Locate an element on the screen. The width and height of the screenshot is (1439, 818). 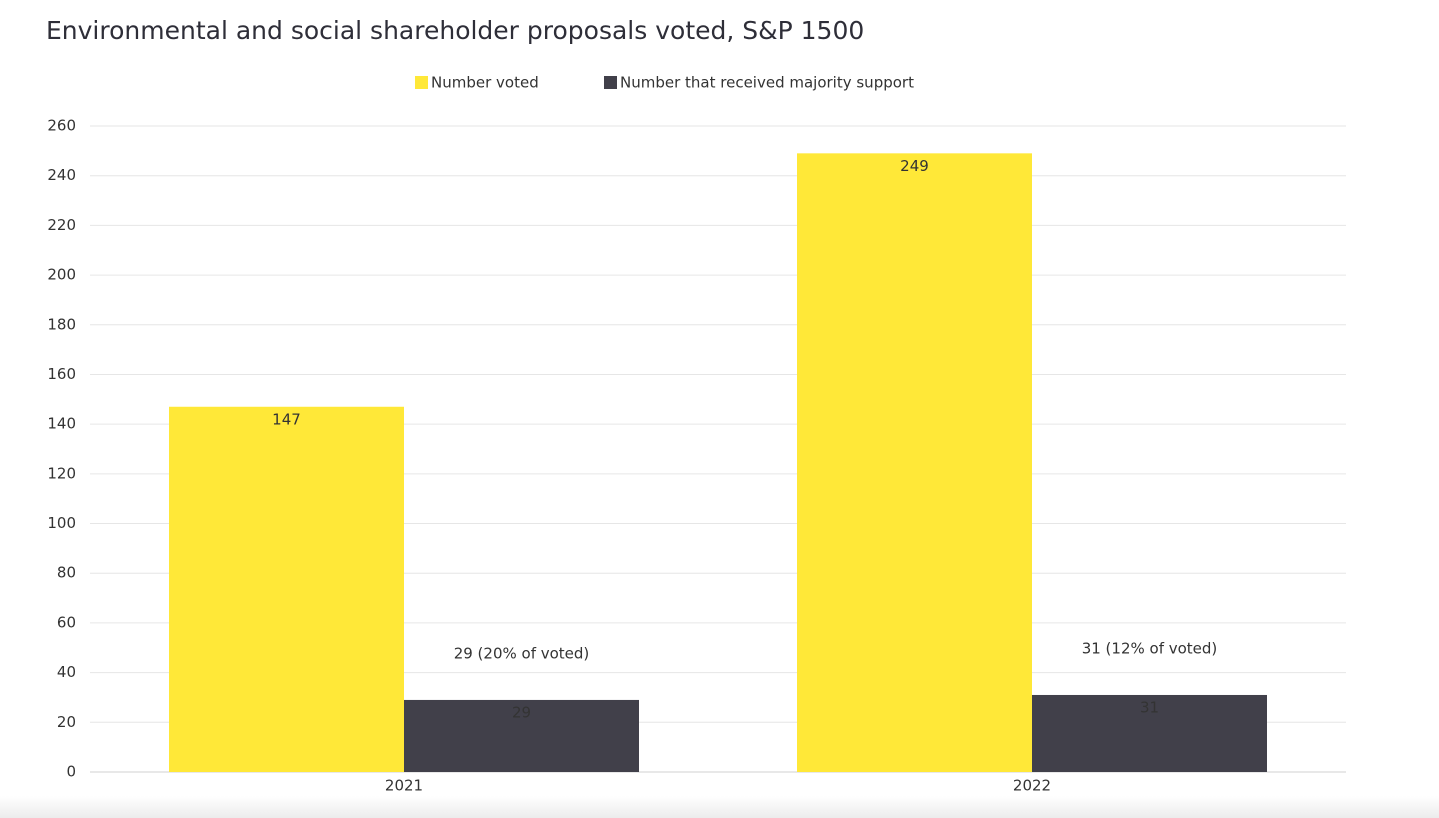
value-label: 31 is located at coordinates (1149, 707).